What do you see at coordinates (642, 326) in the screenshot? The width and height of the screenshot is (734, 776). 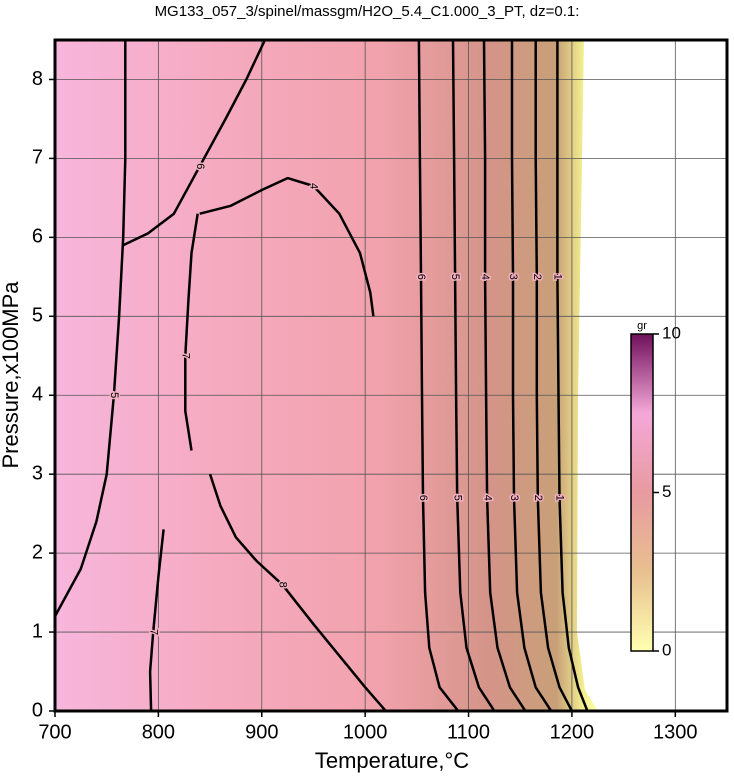 I see `colorbar-label: gr` at bounding box center [642, 326].